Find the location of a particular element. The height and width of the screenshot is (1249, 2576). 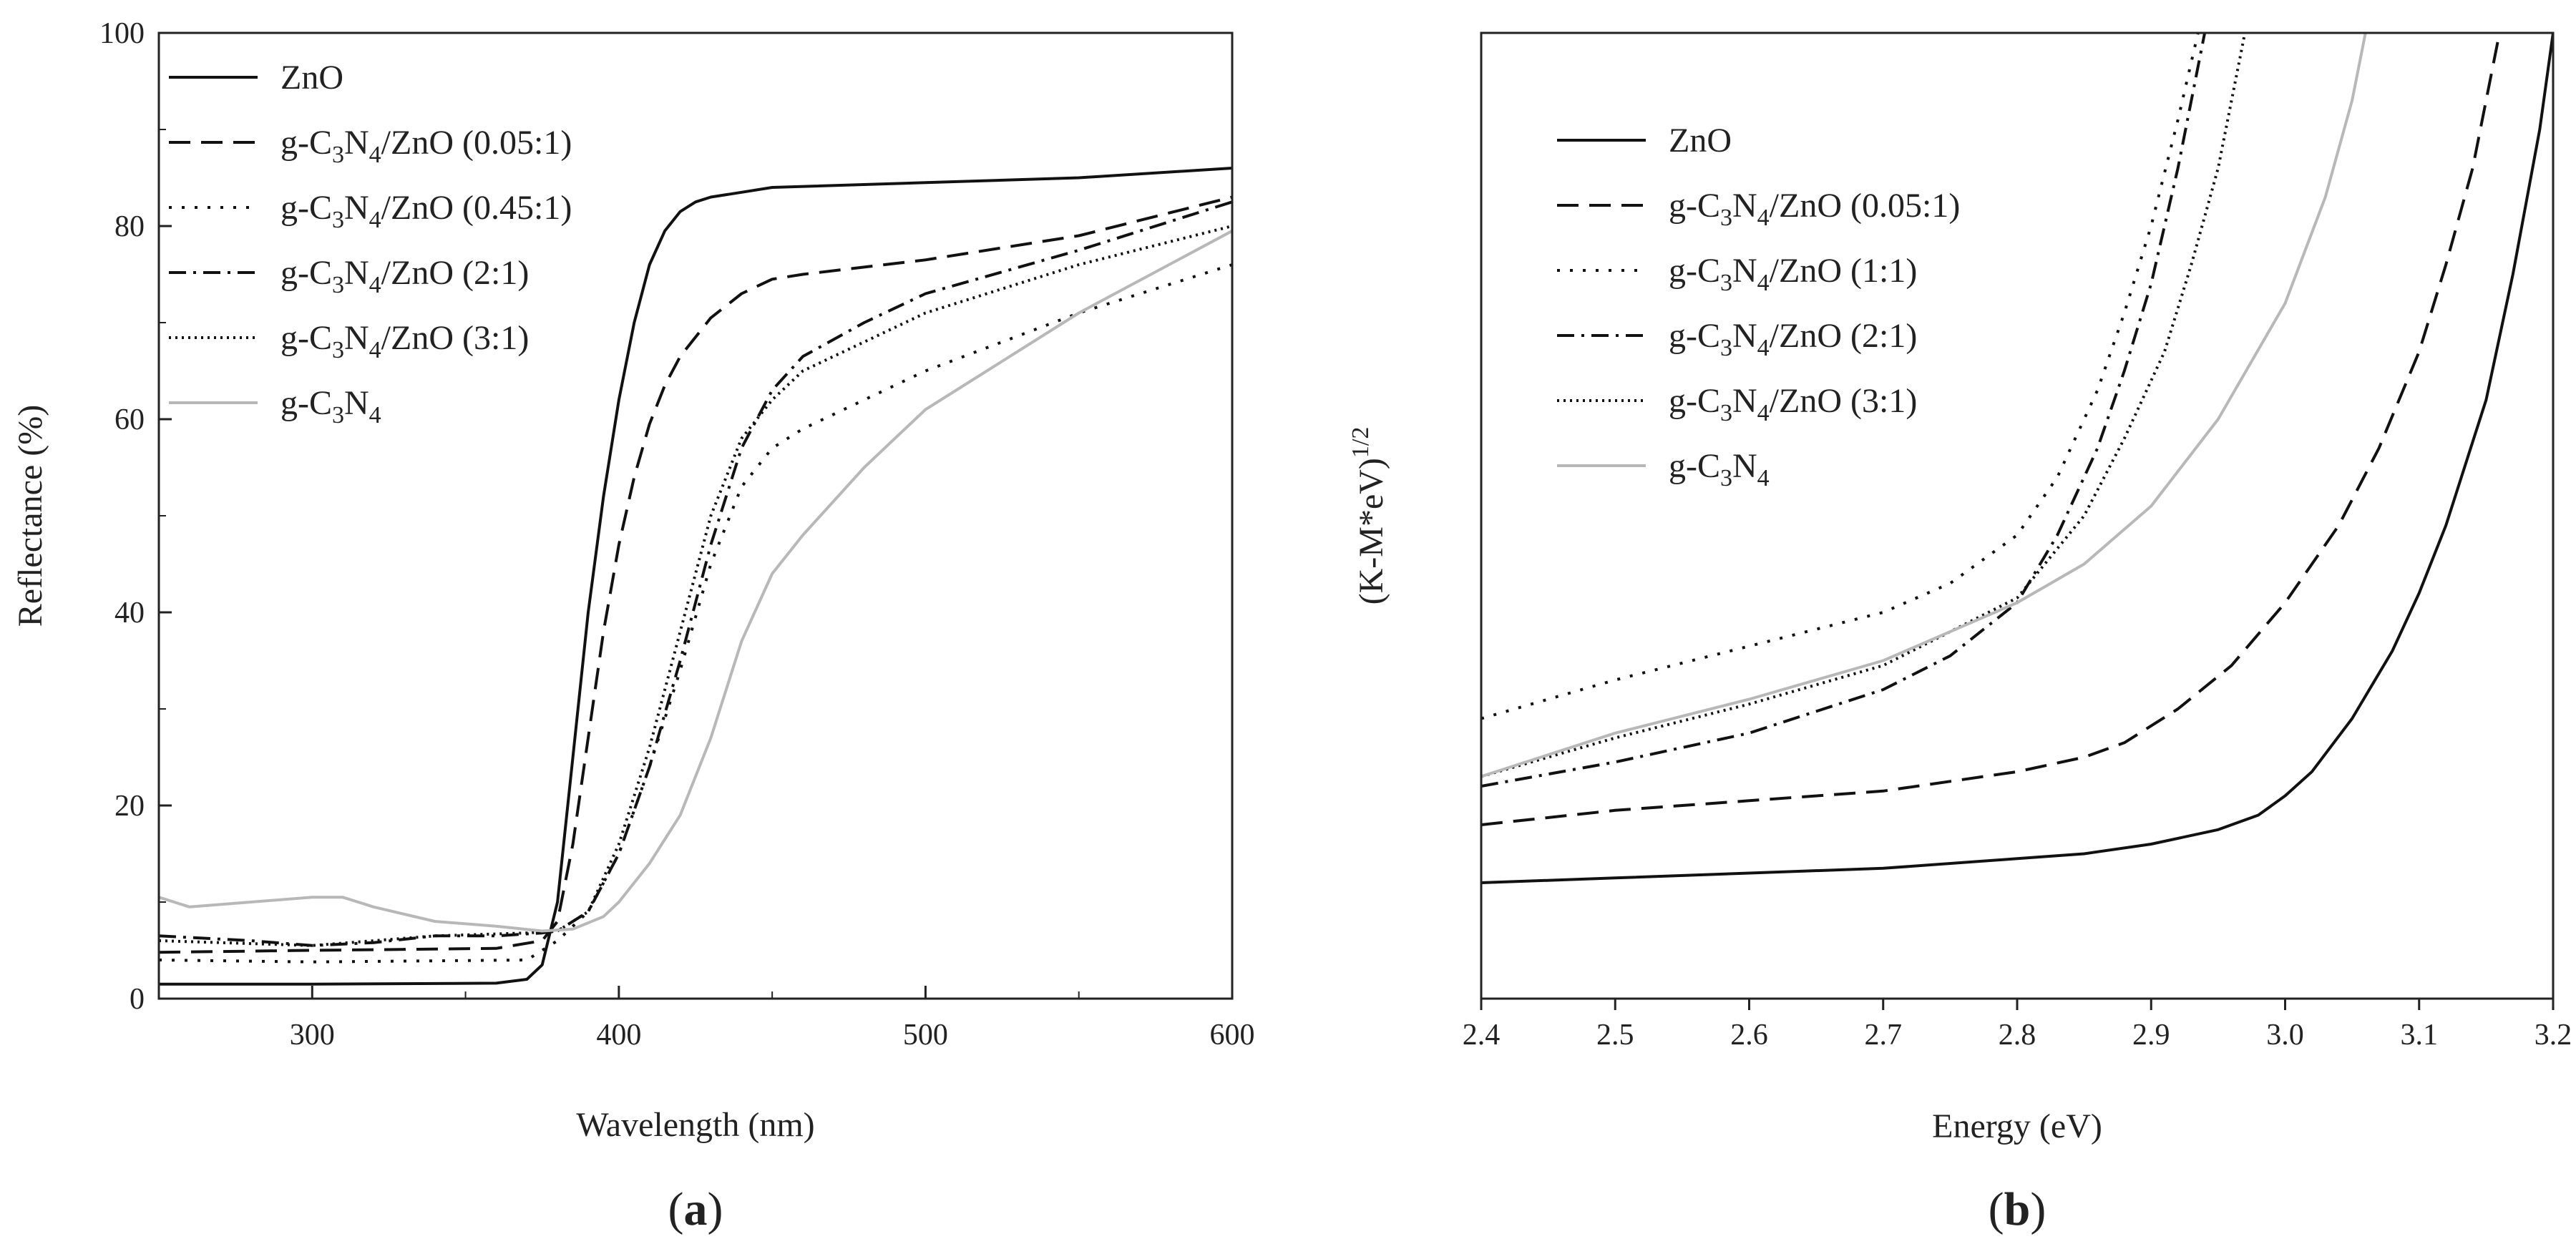

y-tick-label: 100 is located at coordinates (122, 33).